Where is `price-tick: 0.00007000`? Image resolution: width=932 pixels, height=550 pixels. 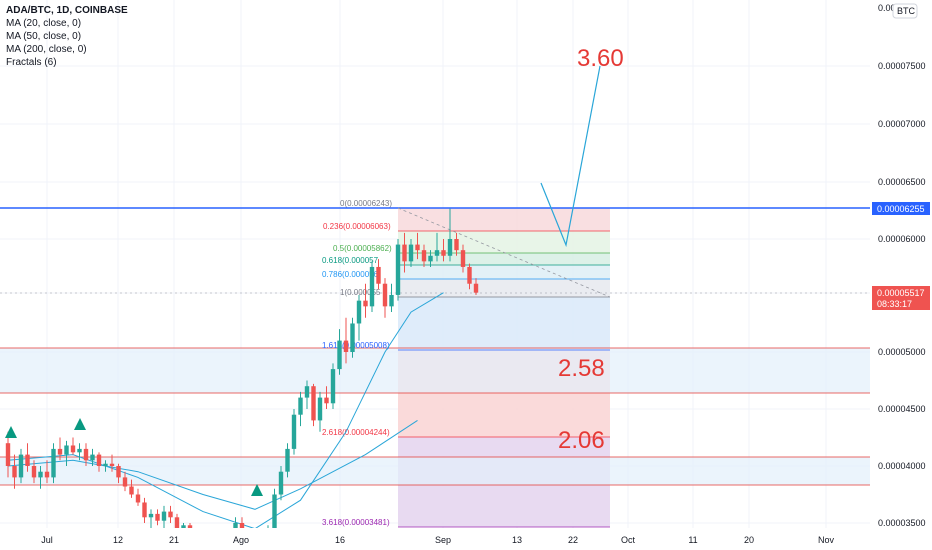 price-tick: 0.00007000 is located at coordinates (902, 124).